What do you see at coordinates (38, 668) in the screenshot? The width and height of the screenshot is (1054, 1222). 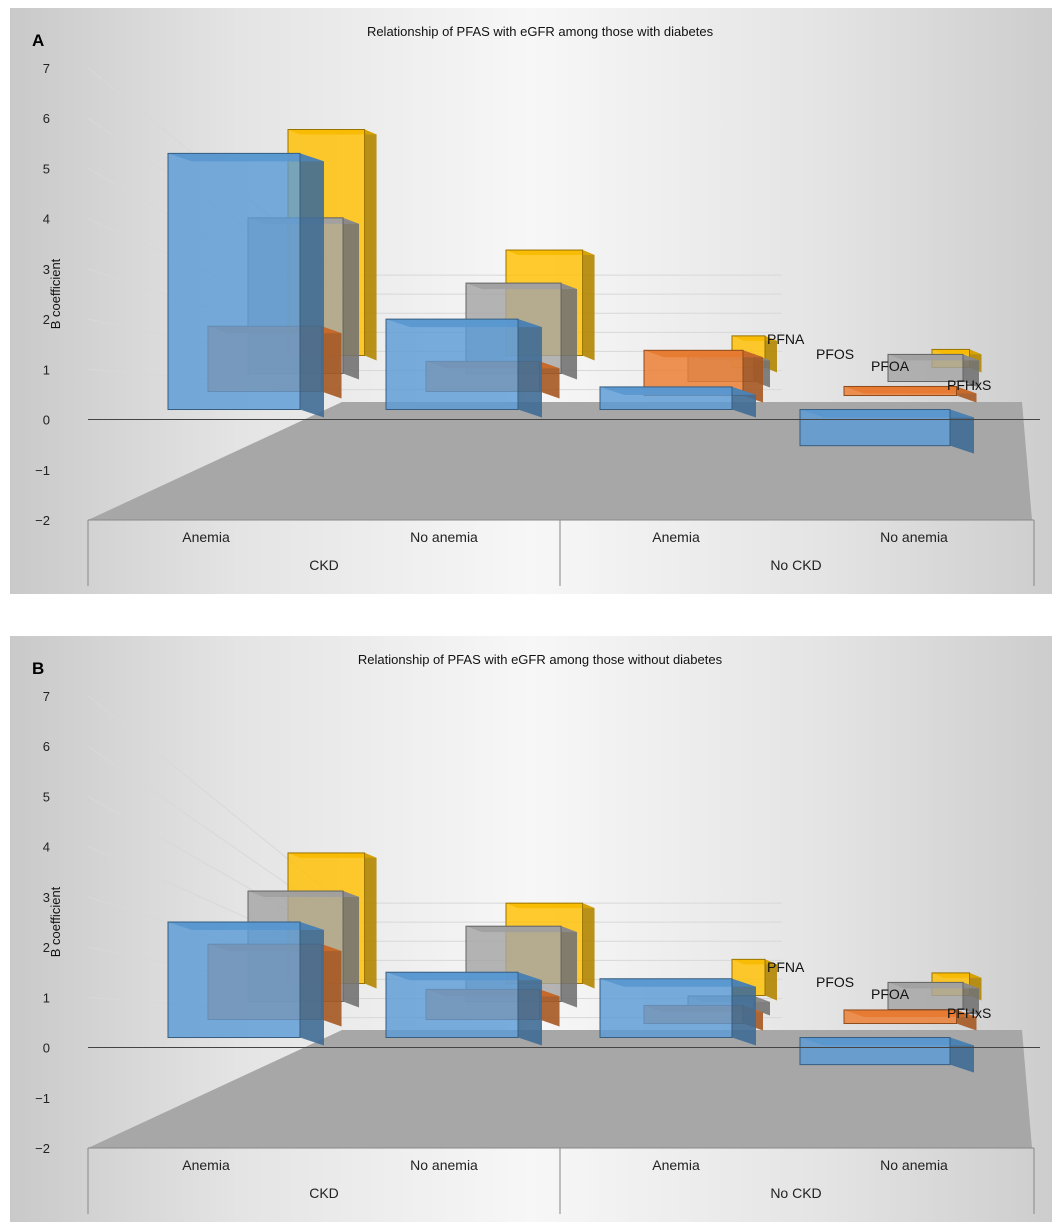 I see `panel-letter: B` at bounding box center [38, 668].